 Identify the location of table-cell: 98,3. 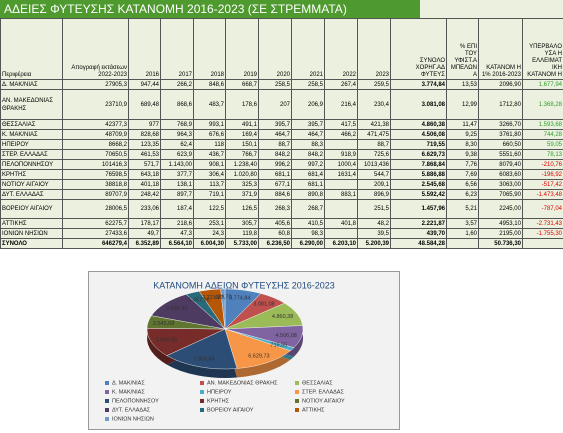
(308, 233).